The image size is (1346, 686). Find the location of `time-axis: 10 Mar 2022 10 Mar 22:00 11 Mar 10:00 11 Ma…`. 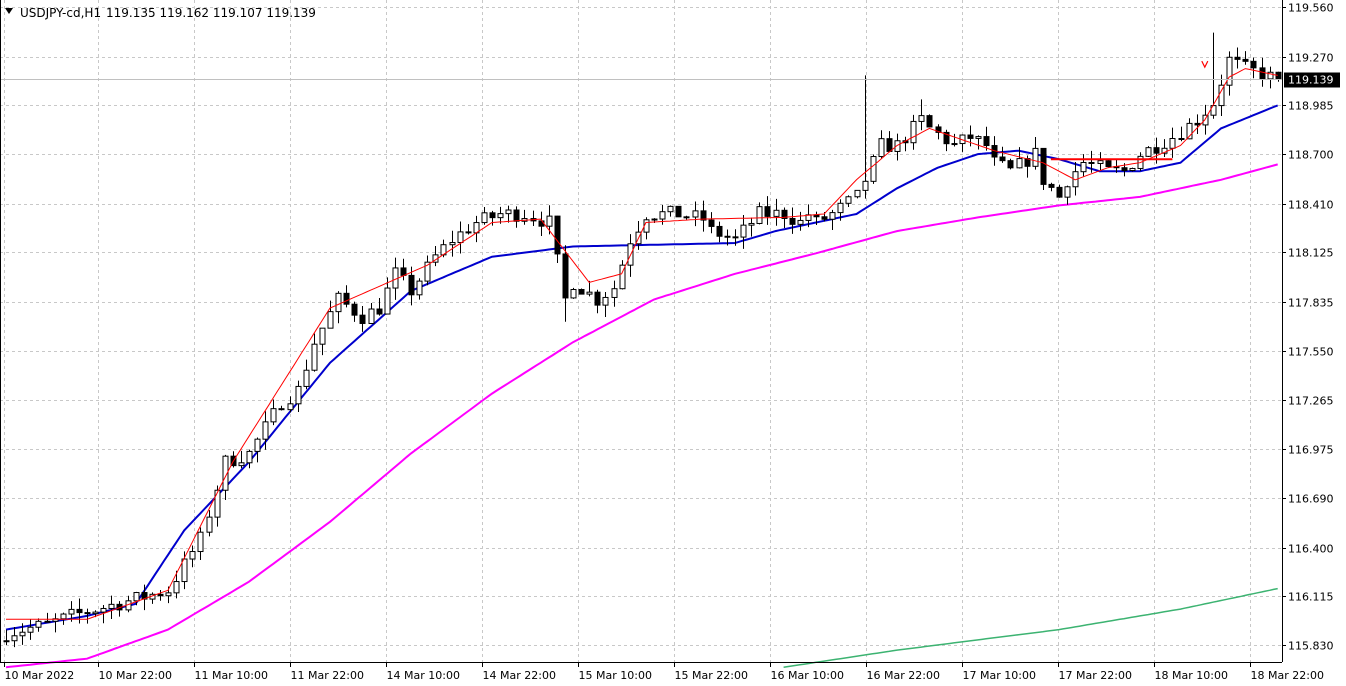

time-axis: 10 Mar 2022 10 Mar 22:00 11 Mar 10:00 11 Ma… is located at coordinates (664, 672).